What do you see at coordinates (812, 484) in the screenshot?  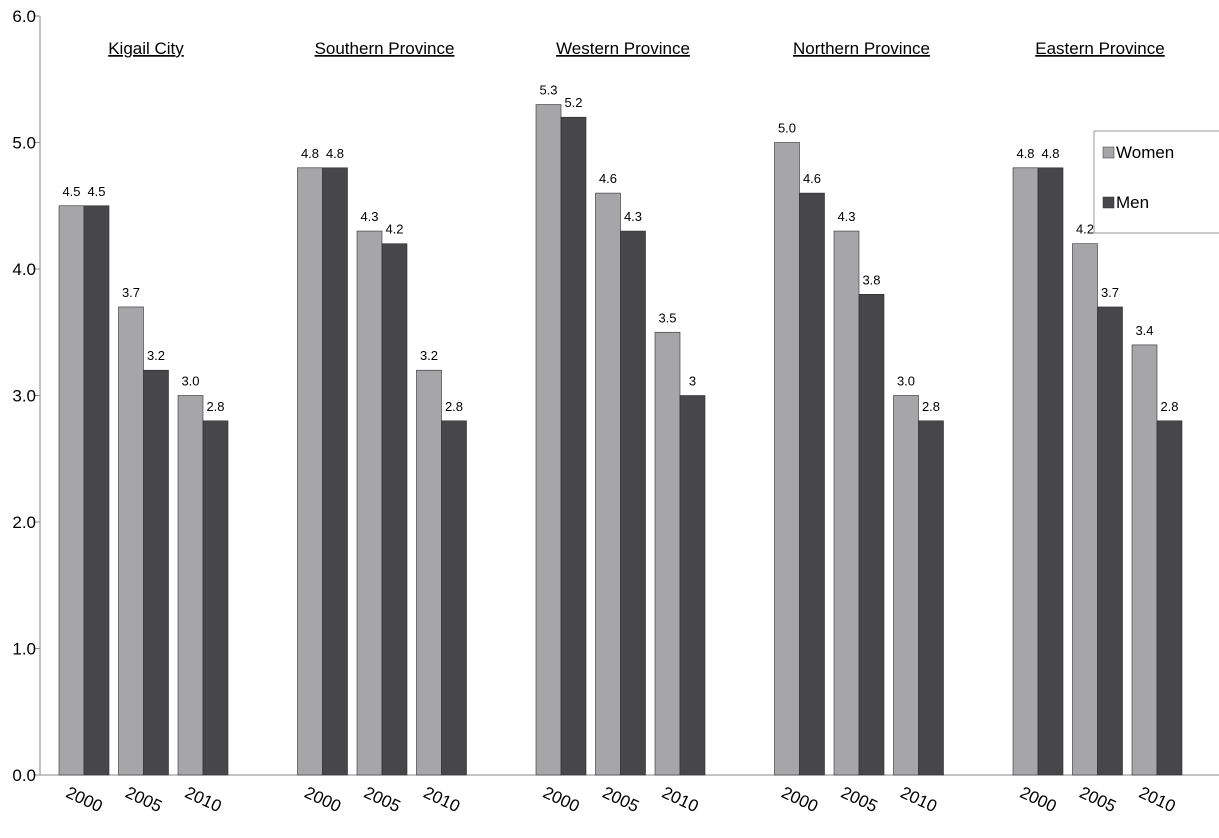 I see `bar-men-northern-province-2000` at bounding box center [812, 484].